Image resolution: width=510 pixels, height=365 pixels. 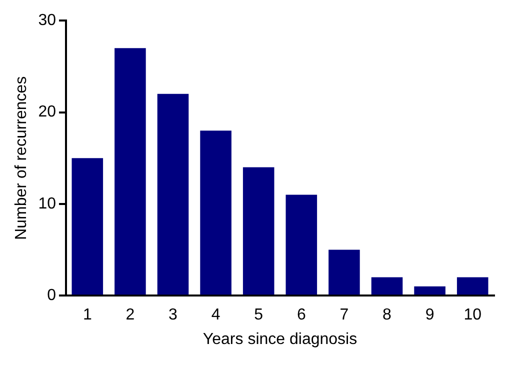 What do you see at coordinates (47, 203) in the screenshot?
I see `y-tick-label: 10` at bounding box center [47, 203].